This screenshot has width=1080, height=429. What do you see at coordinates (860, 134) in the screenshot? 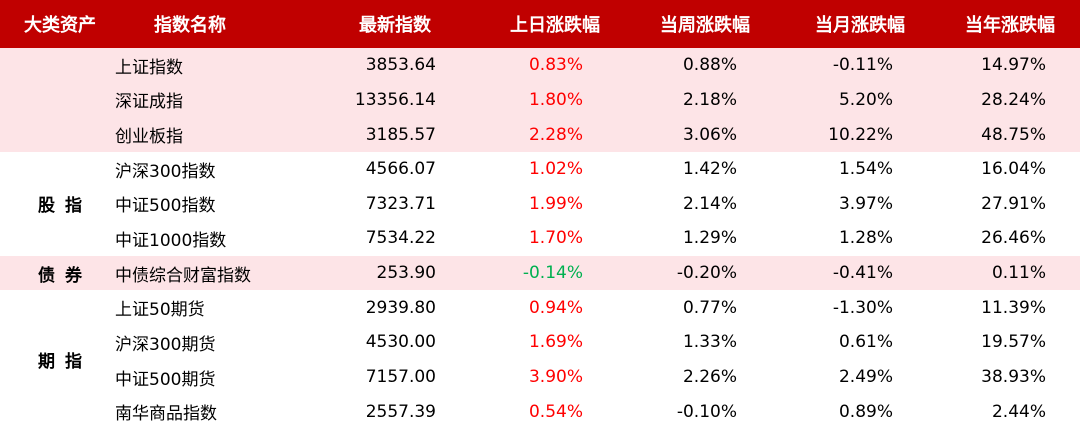
I see `value-cell: 10.22%` at bounding box center [860, 134].